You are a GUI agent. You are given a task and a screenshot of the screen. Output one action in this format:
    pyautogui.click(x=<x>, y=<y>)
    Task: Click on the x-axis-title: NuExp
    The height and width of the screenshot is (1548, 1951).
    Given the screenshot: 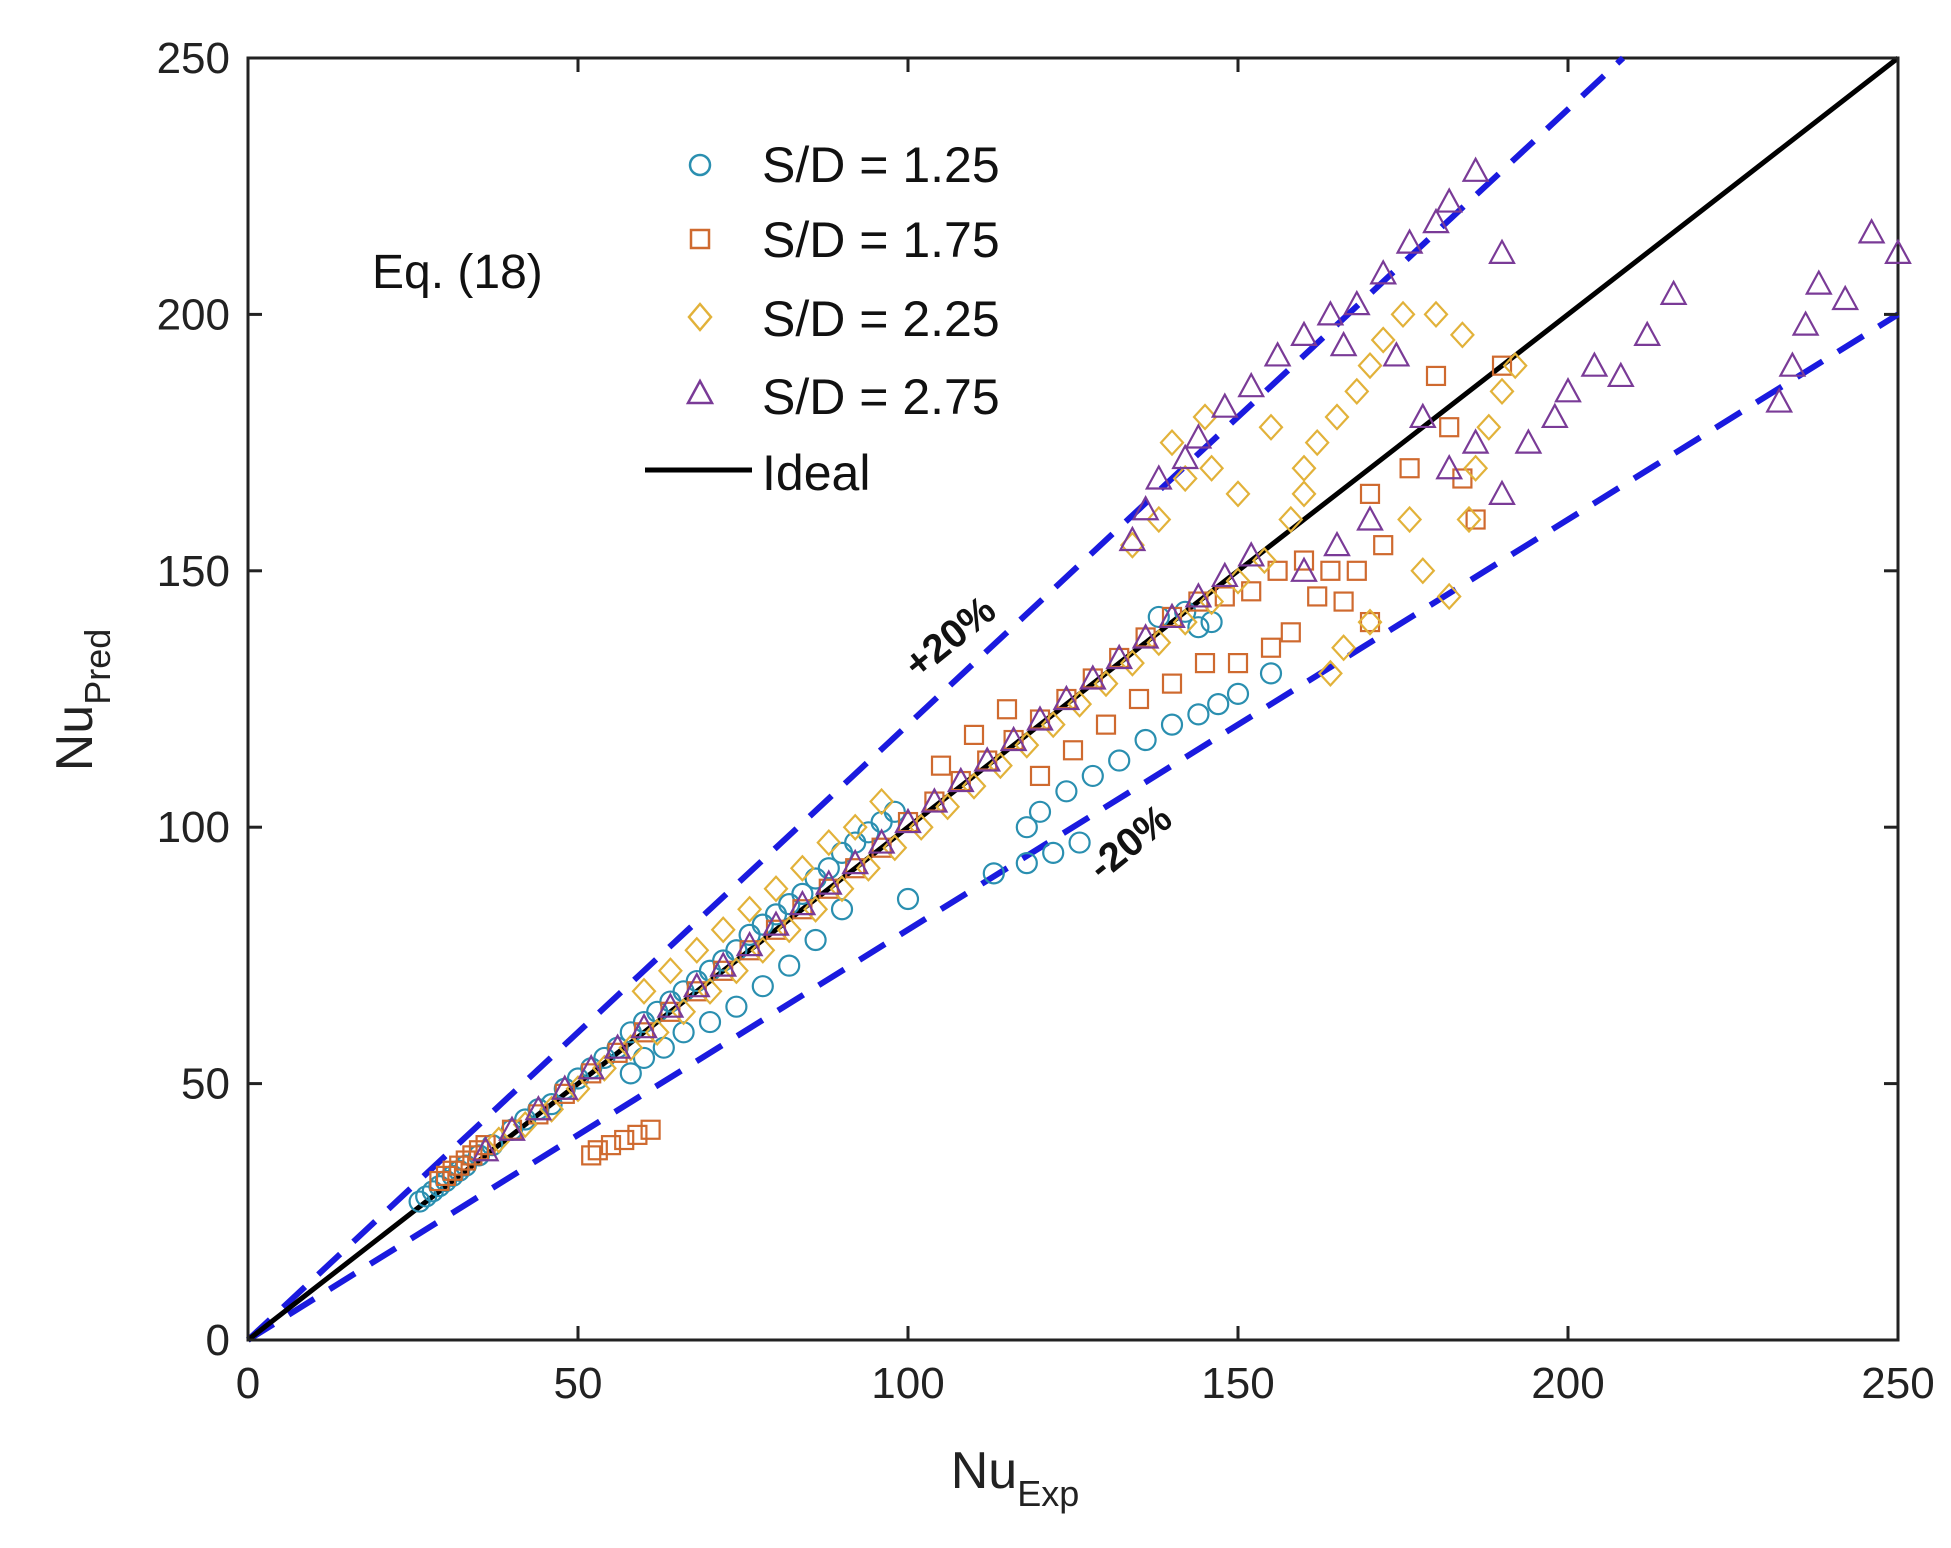 What is the action you would take?
    pyautogui.click(x=1015, y=1478)
    